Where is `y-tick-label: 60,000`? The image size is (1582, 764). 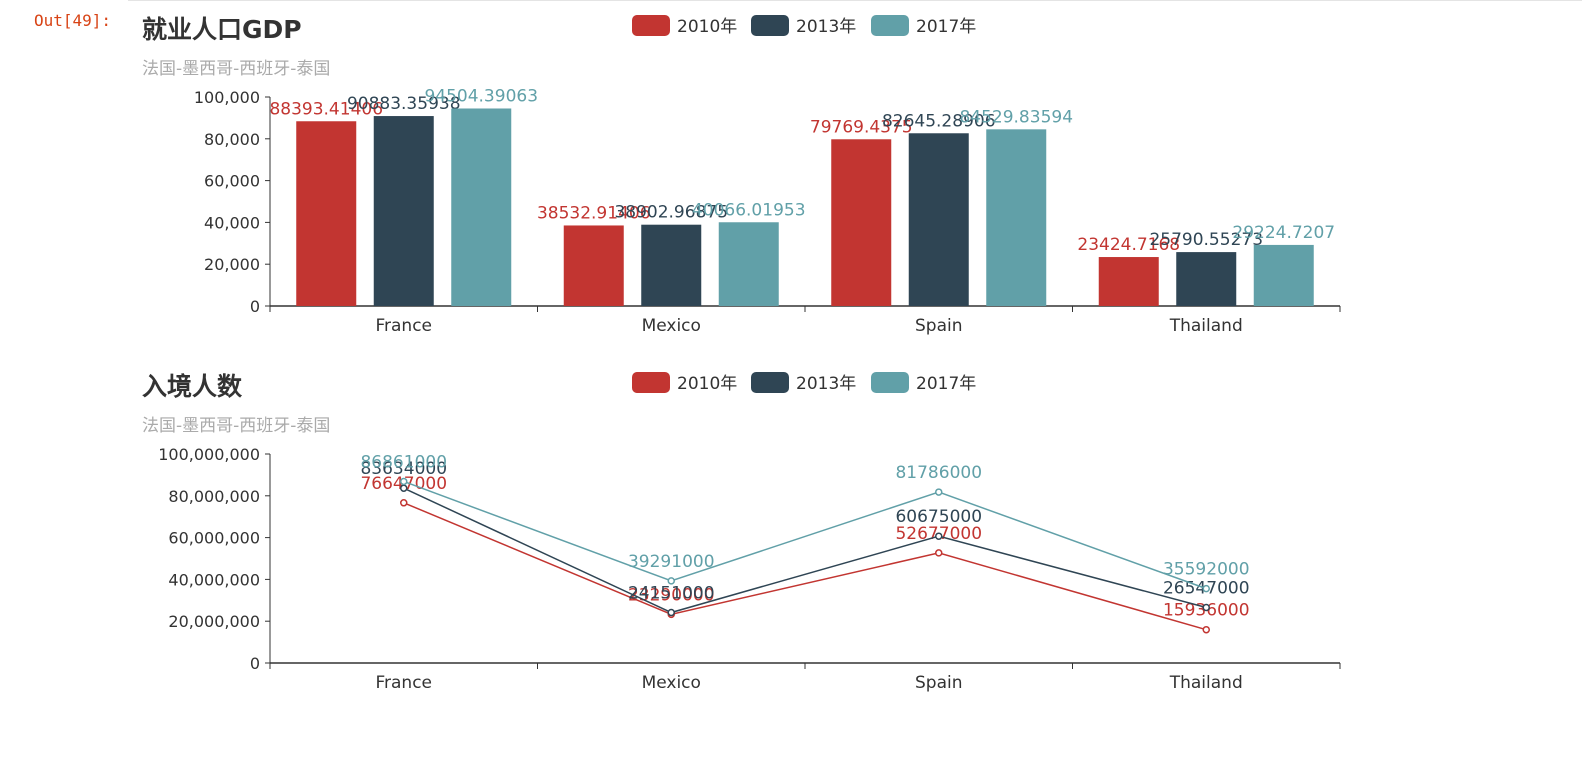
y-tick-label: 60,000 is located at coordinates (232, 181).